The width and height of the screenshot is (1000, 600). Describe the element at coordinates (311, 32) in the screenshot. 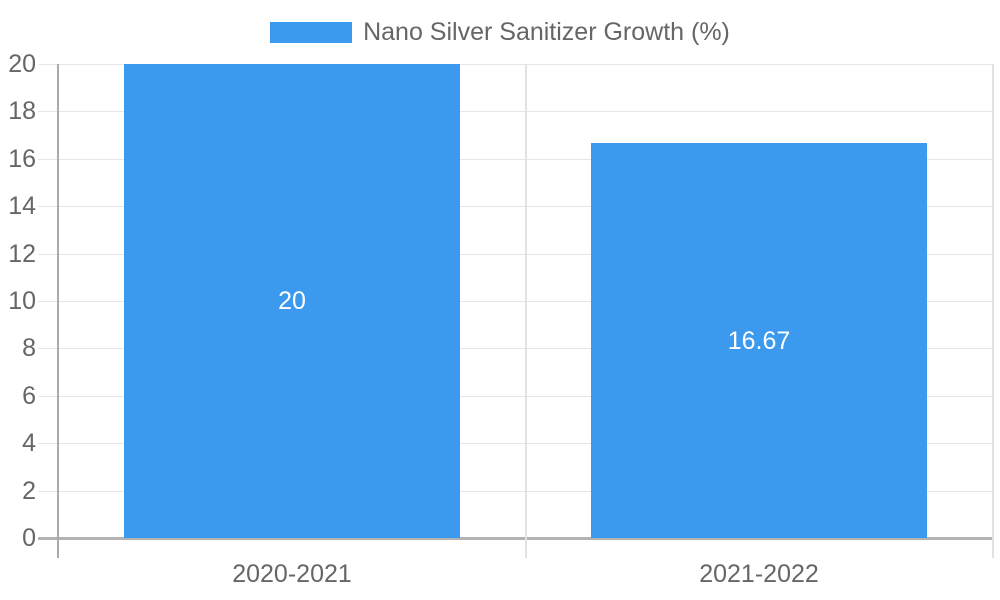

I see `legend-swatch` at that location.